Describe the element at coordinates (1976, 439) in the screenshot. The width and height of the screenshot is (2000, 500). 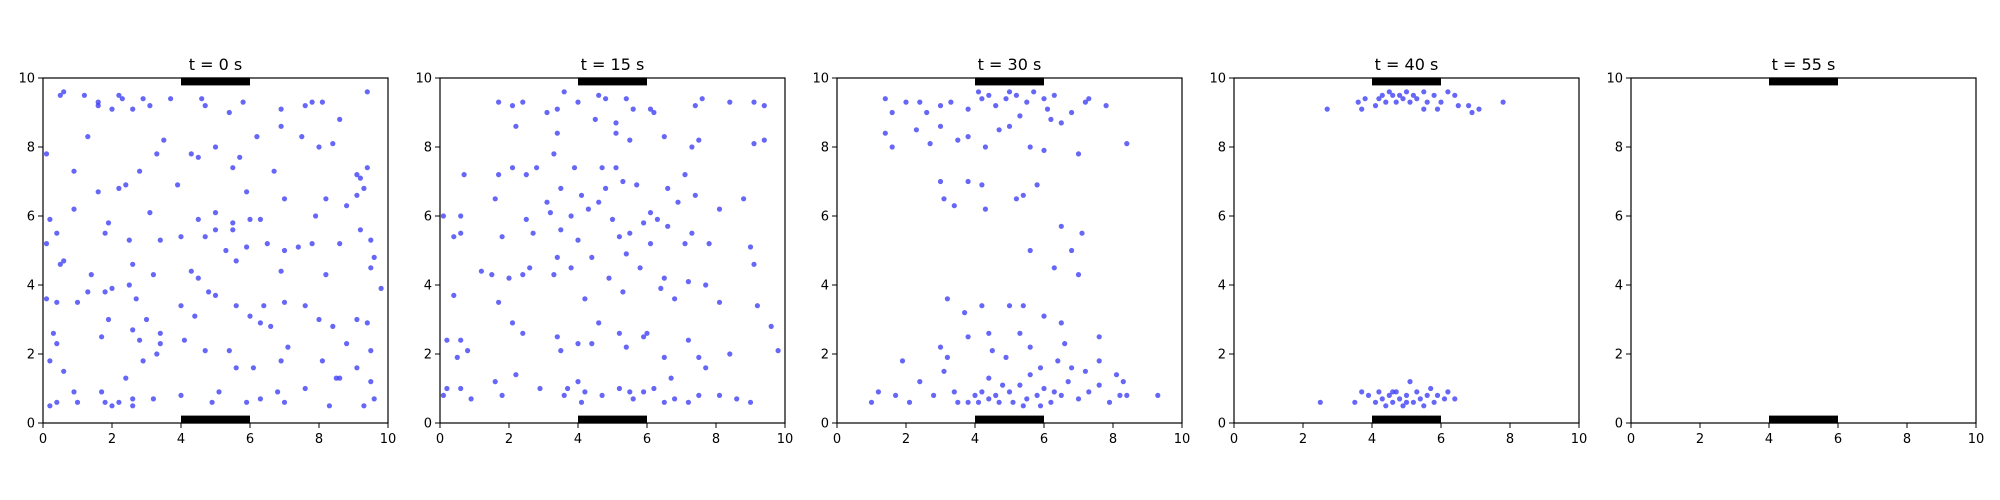
I see `x-tick-label: 10` at that location.